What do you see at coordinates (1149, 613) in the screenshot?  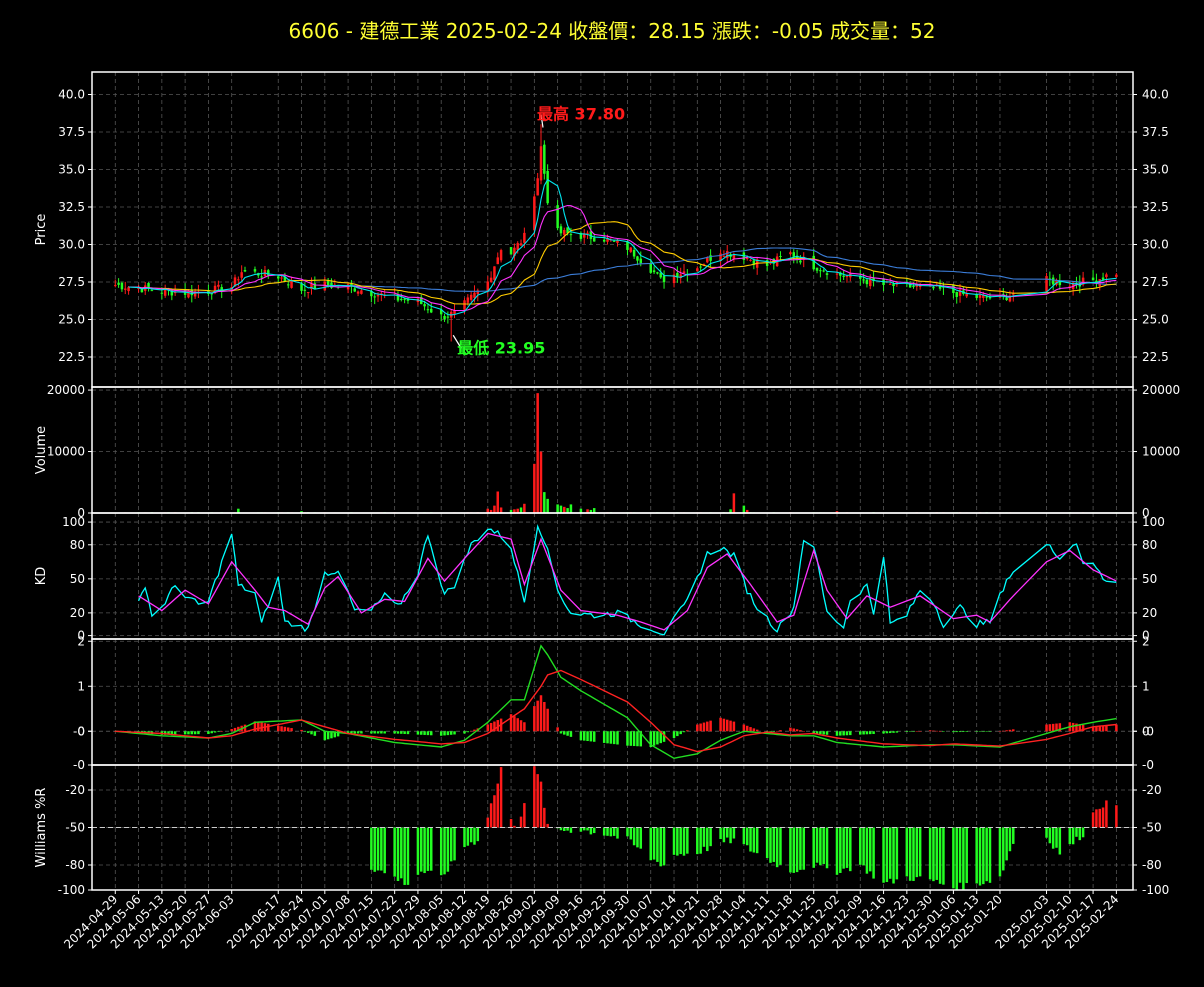 I see `y-tick-label-right: 20` at bounding box center [1149, 613].